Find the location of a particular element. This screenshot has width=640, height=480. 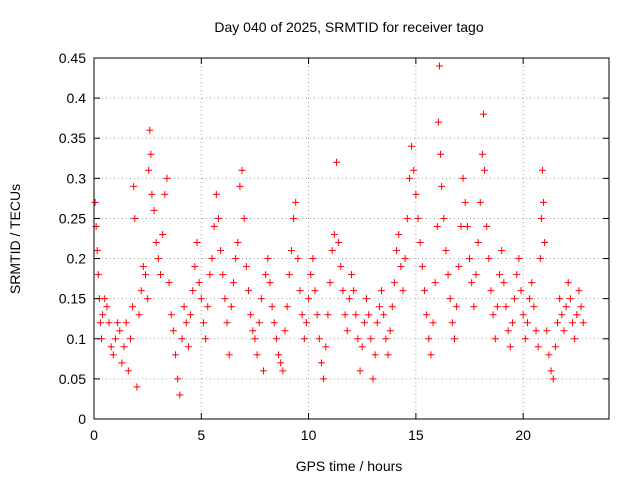

y-tick-label: 0.4 is located at coordinates (77, 98).